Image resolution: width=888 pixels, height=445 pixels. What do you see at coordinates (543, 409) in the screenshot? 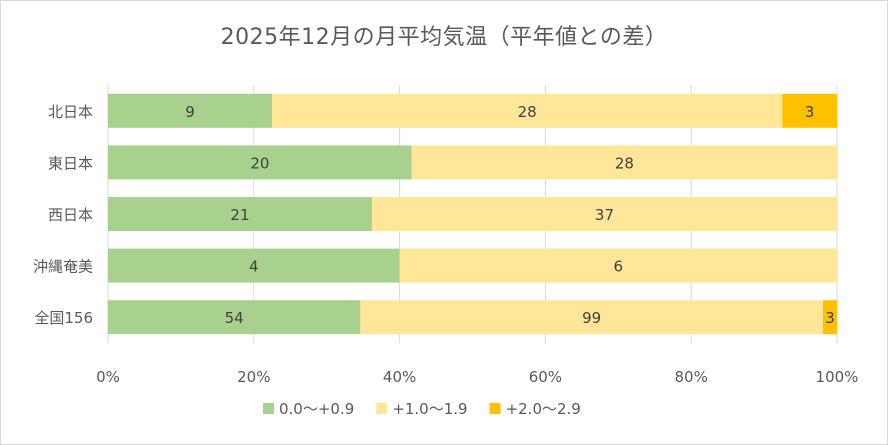
I see `legend-label: +2.0～2.9` at bounding box center [543, 409].